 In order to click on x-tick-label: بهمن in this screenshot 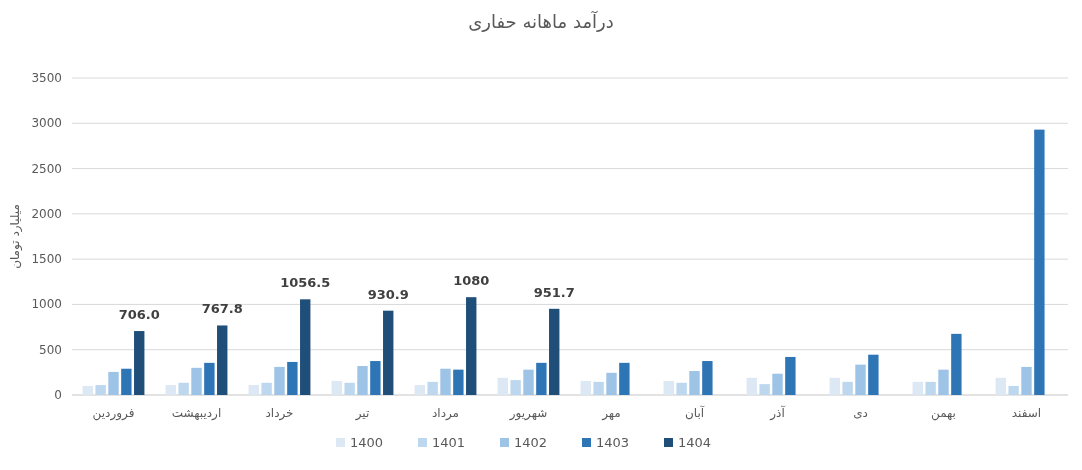, I will do `click(943, 413)`.